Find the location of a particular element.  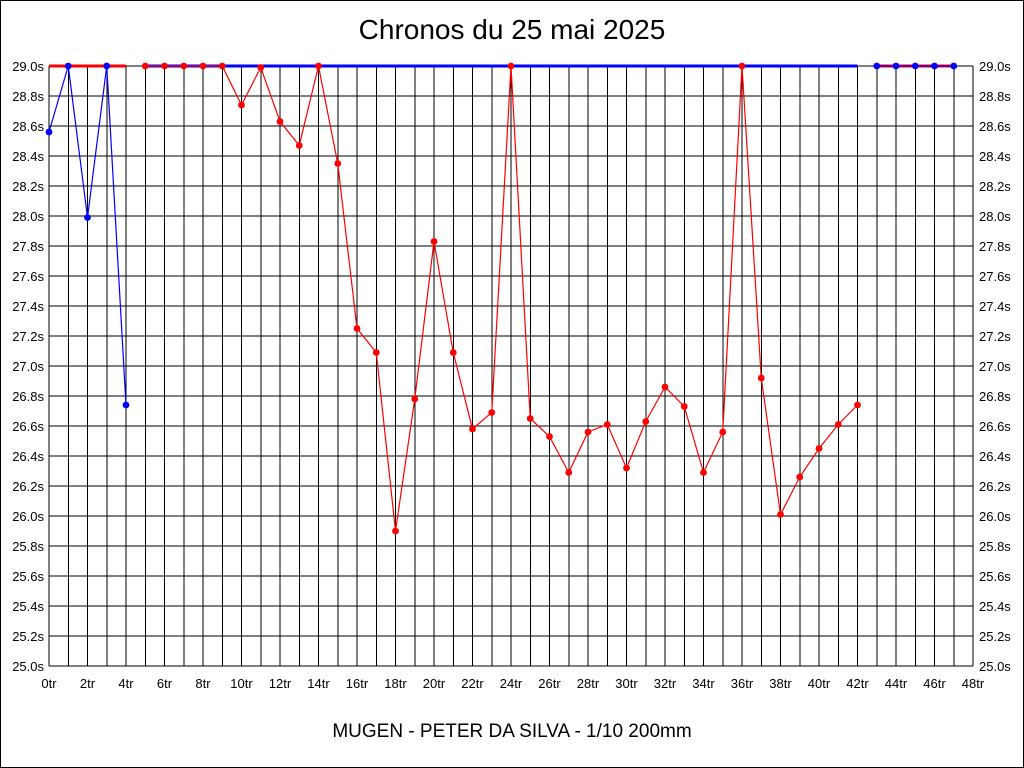

chart-title: Chronos du 25 mai 2025 is located at coordinates (512, 29).